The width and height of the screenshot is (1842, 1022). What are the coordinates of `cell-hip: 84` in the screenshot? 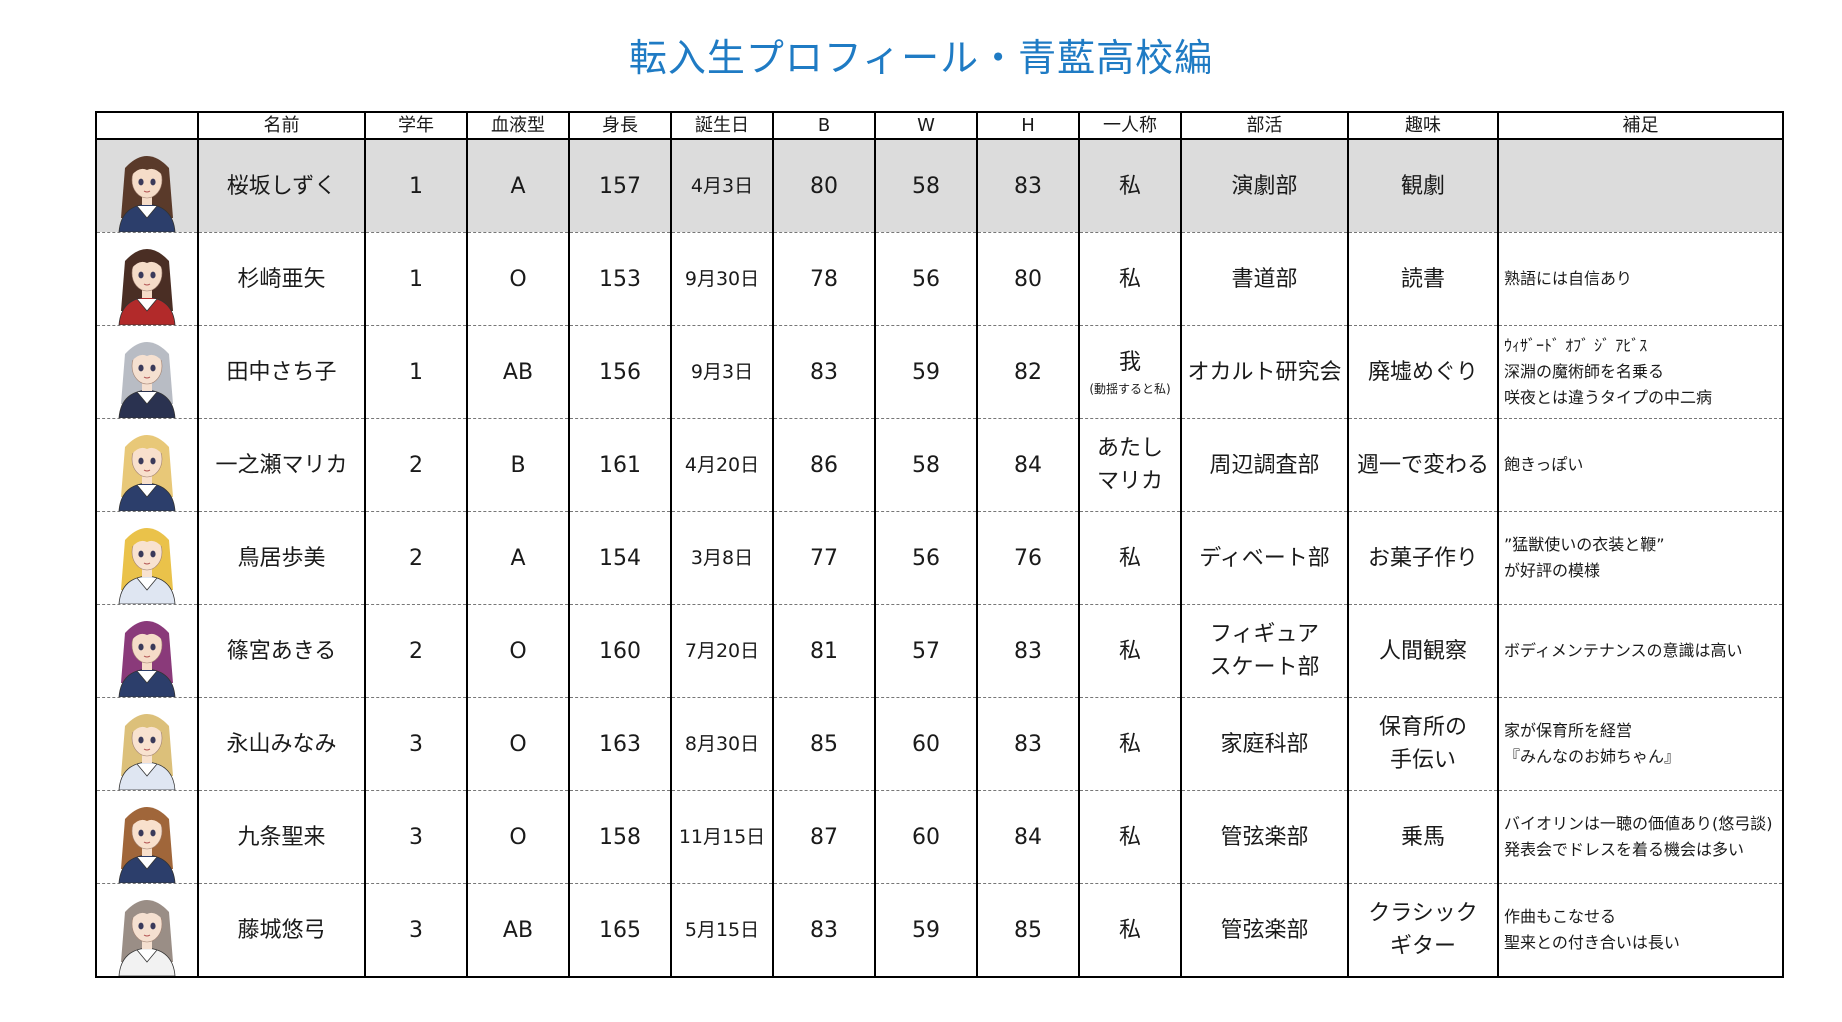 It's located at (1027, 837).